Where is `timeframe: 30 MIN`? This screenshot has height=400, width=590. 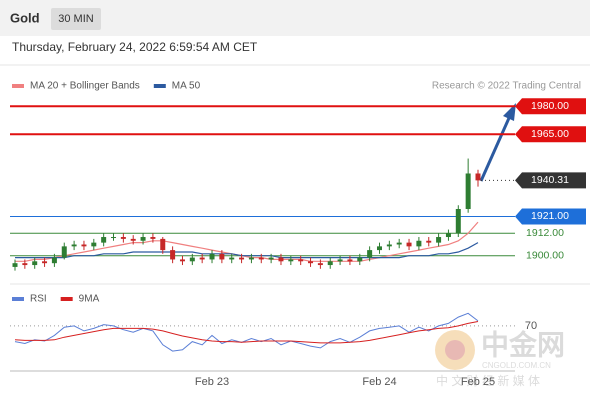 timeframe: 30 MIN is located at coordinates (76, 19).